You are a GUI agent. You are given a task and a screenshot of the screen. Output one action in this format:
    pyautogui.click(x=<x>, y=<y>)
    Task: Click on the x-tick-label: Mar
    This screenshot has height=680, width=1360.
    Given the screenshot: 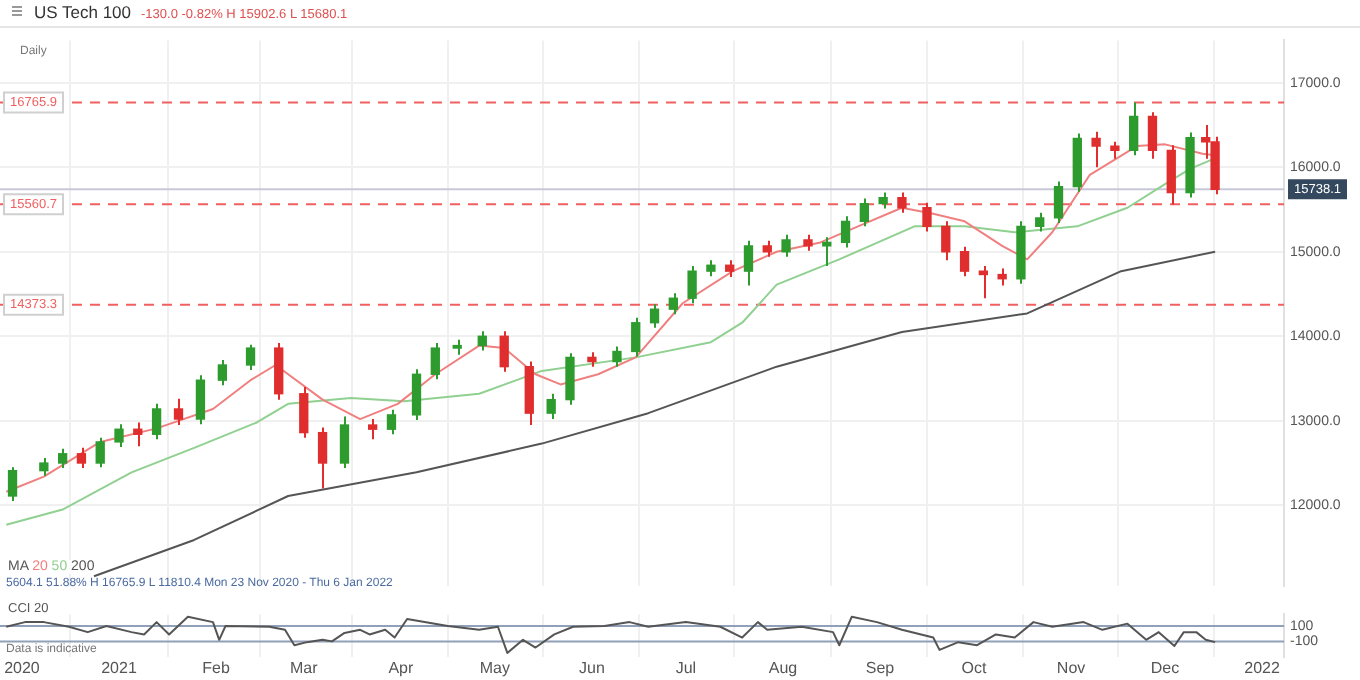 What is the action you would take?
    pyautogui.click(x=304, y=667)
    